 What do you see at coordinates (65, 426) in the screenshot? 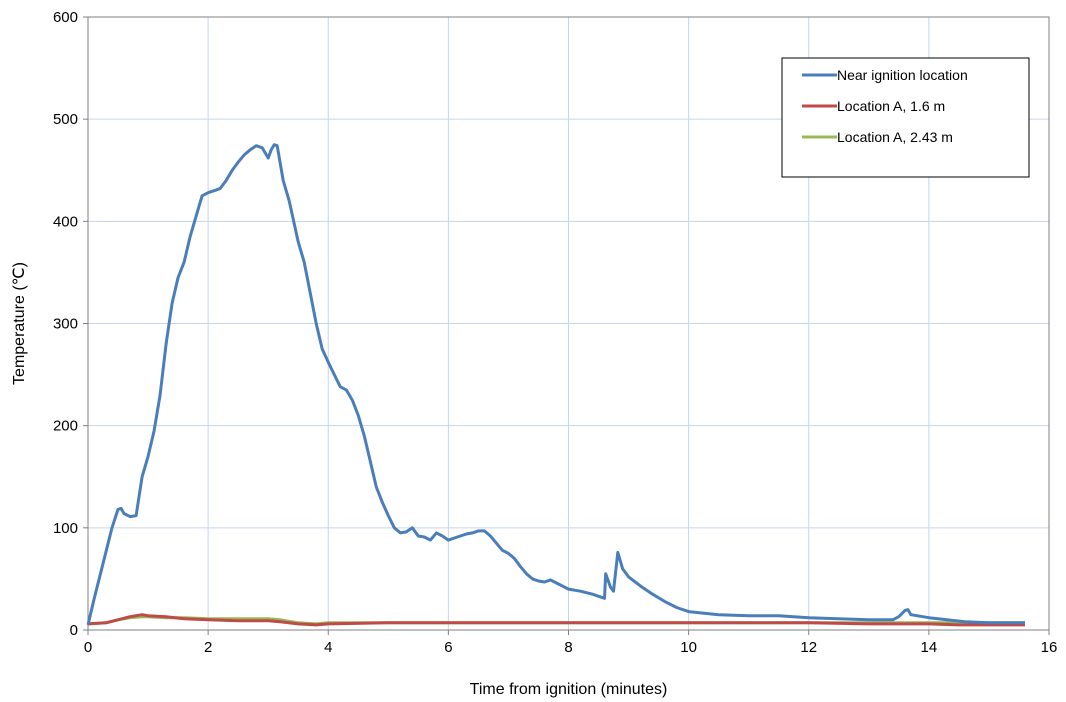
I see `y-tick-label: 200` at bounding box center [65, 426].